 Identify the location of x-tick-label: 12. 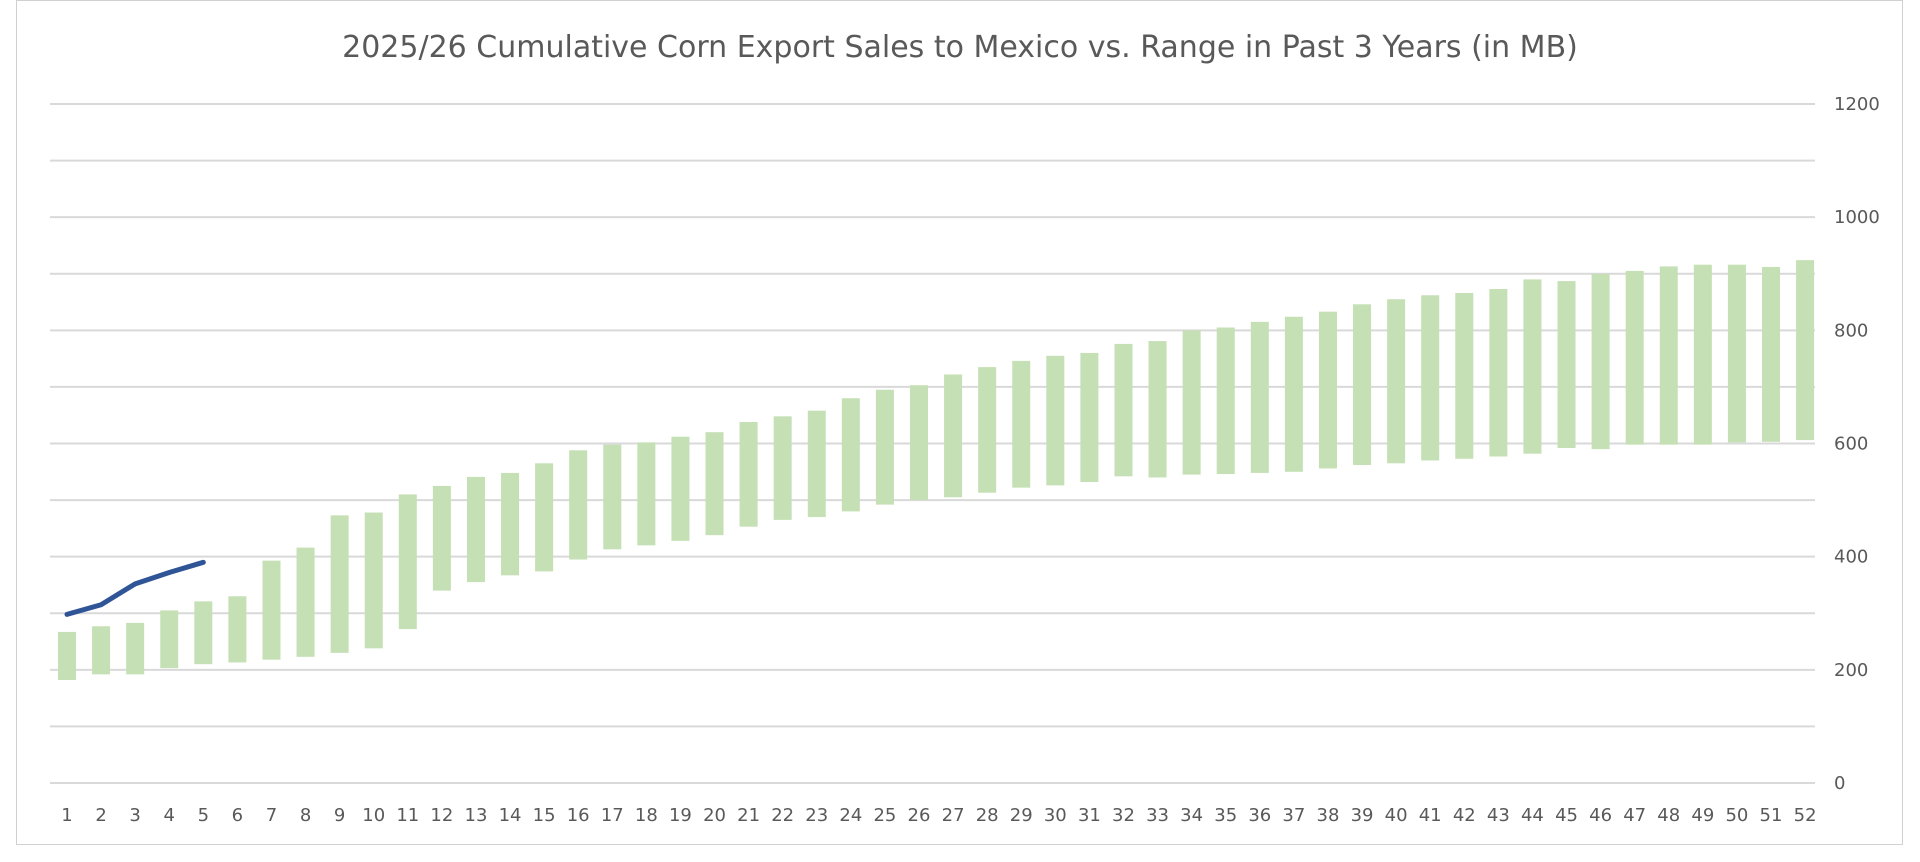
(441, 815).